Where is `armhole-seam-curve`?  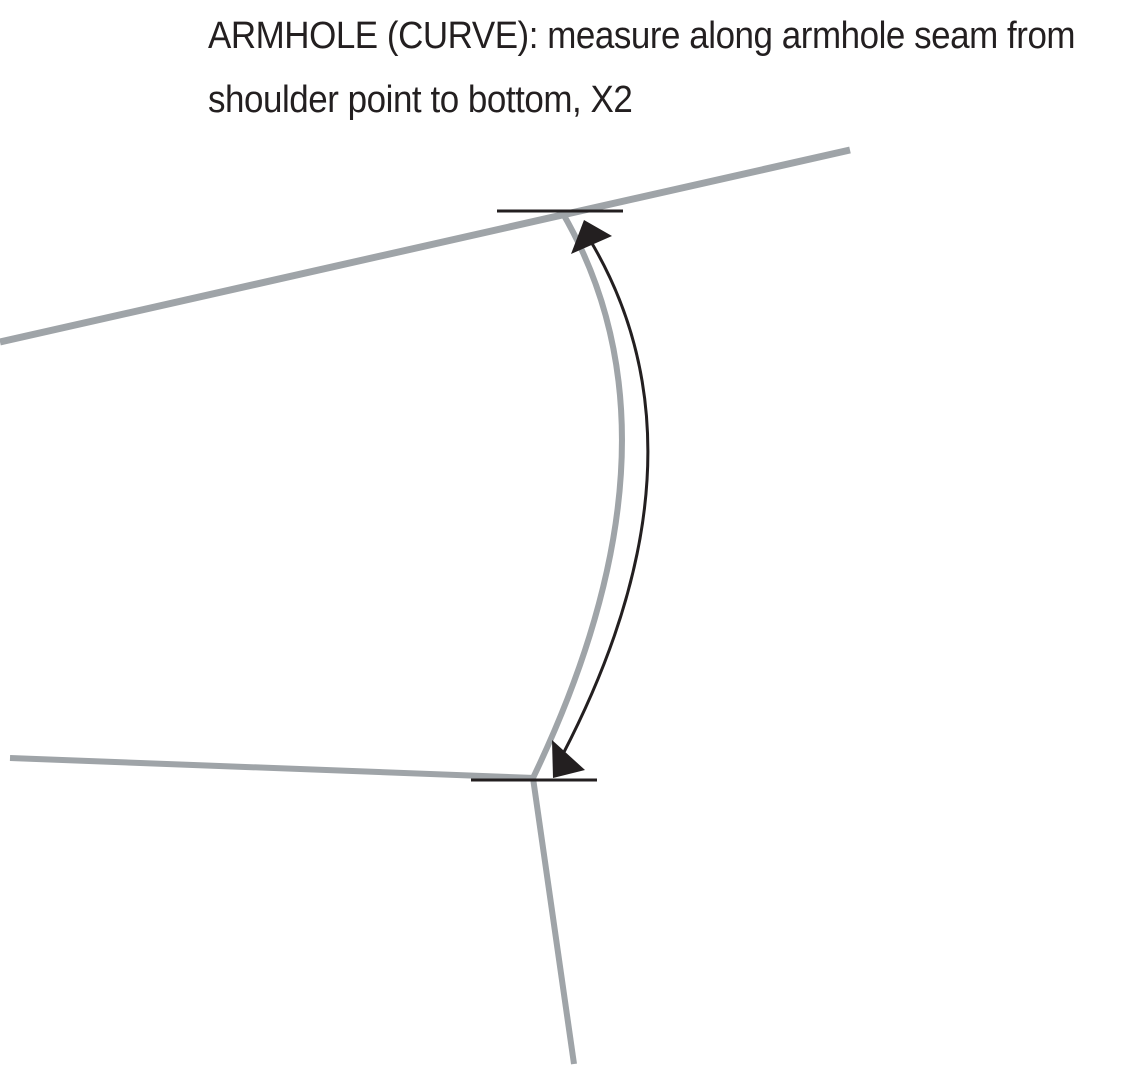
armhole-seam-curve is located at coordinates (577, 495).